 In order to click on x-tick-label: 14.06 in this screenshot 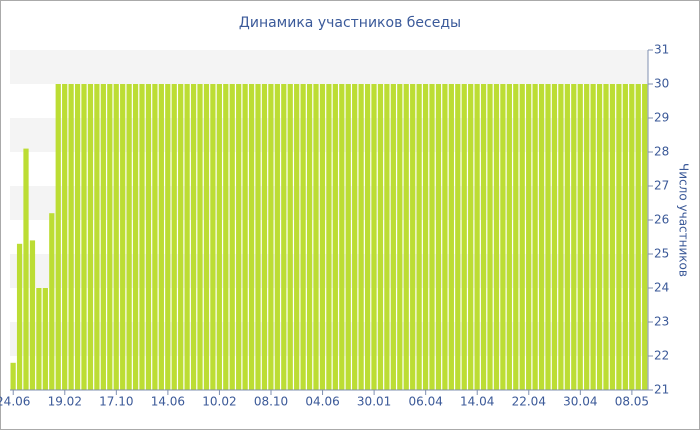, I will do `click(168, 402)`.